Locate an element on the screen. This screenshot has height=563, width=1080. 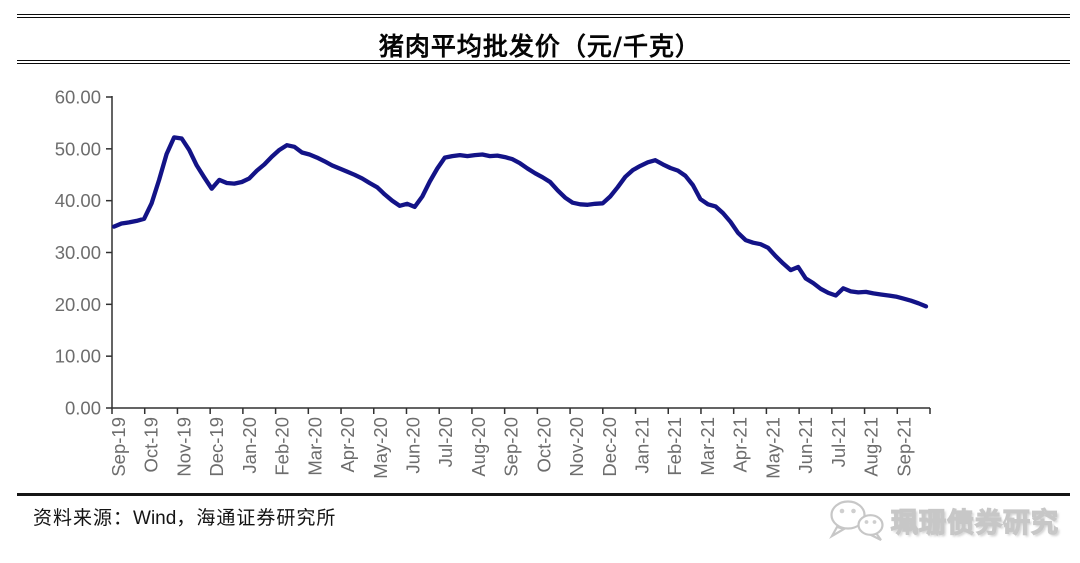
source-note-prefix: 资料来源： is located at coordinates (83, 518).